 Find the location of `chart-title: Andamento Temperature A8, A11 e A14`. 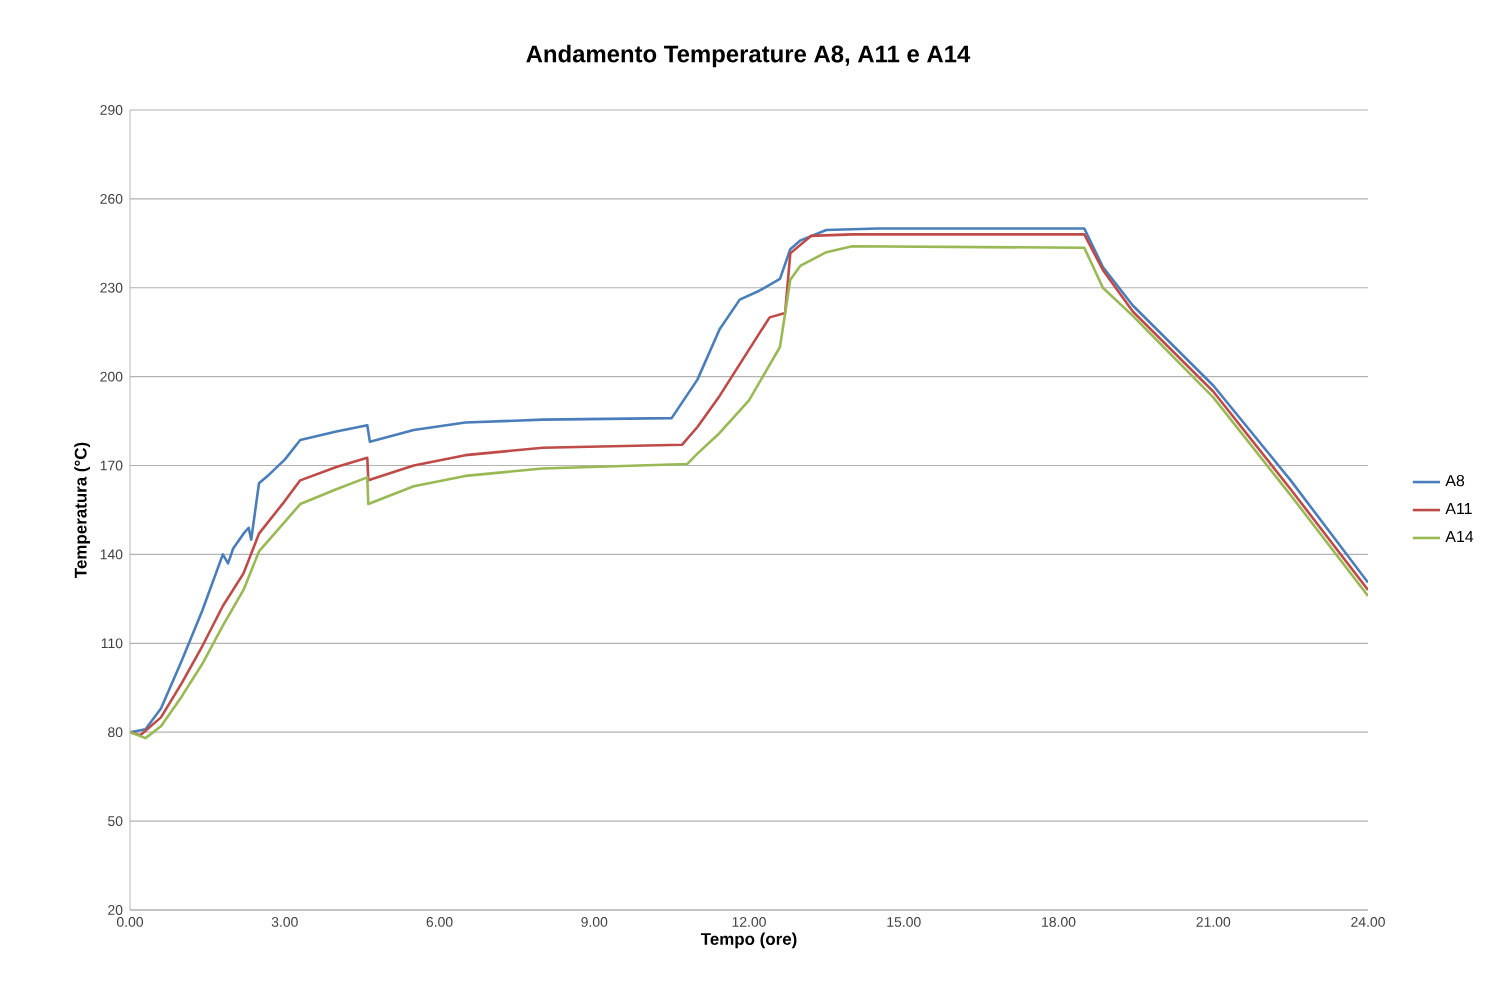

chart-title: Andamento Temperature A8, A11 e A14 is located at coordinates (748, 56).